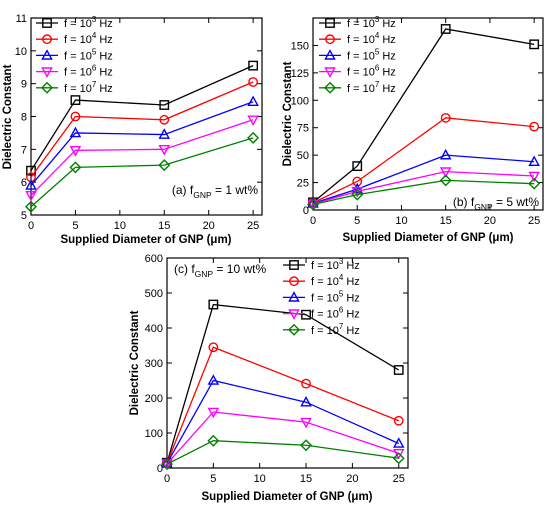 This screenshot has height=508, width=550. I want to click on y-tick-label: 400, so click(154, 329).